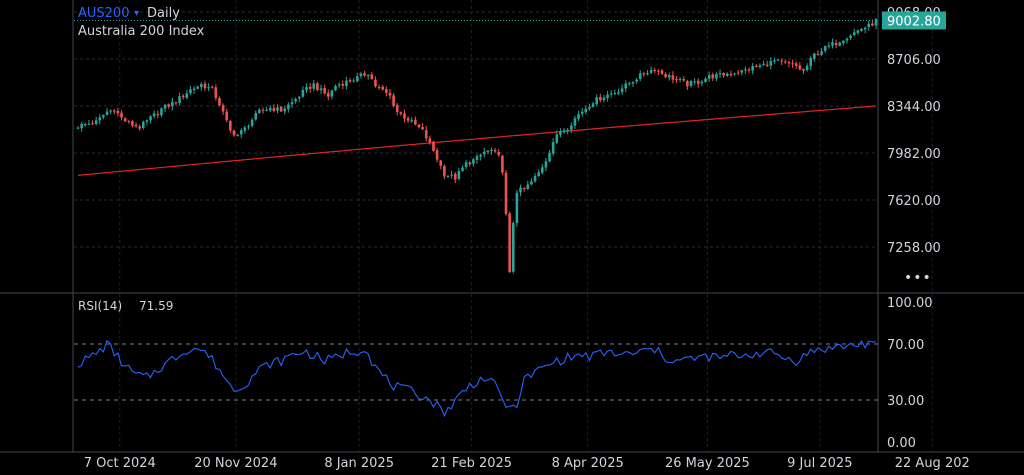 The image size is (1024, 475). Describe the element at coordinates (136, 13) in the screenshot. I see `symbol-dropdown-icon: ▾` at that location.